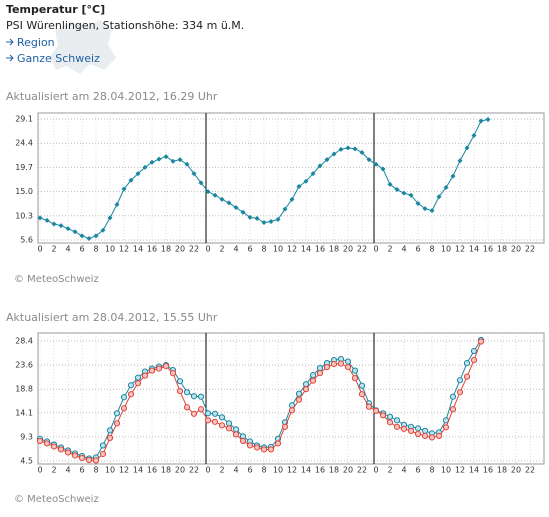  I want to click on y-tick-label: 14.1, so click(24, 412).